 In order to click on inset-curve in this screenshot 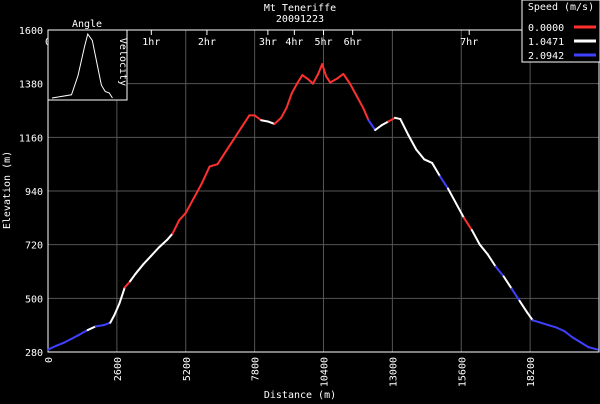, I will do `click(82, 65)`.